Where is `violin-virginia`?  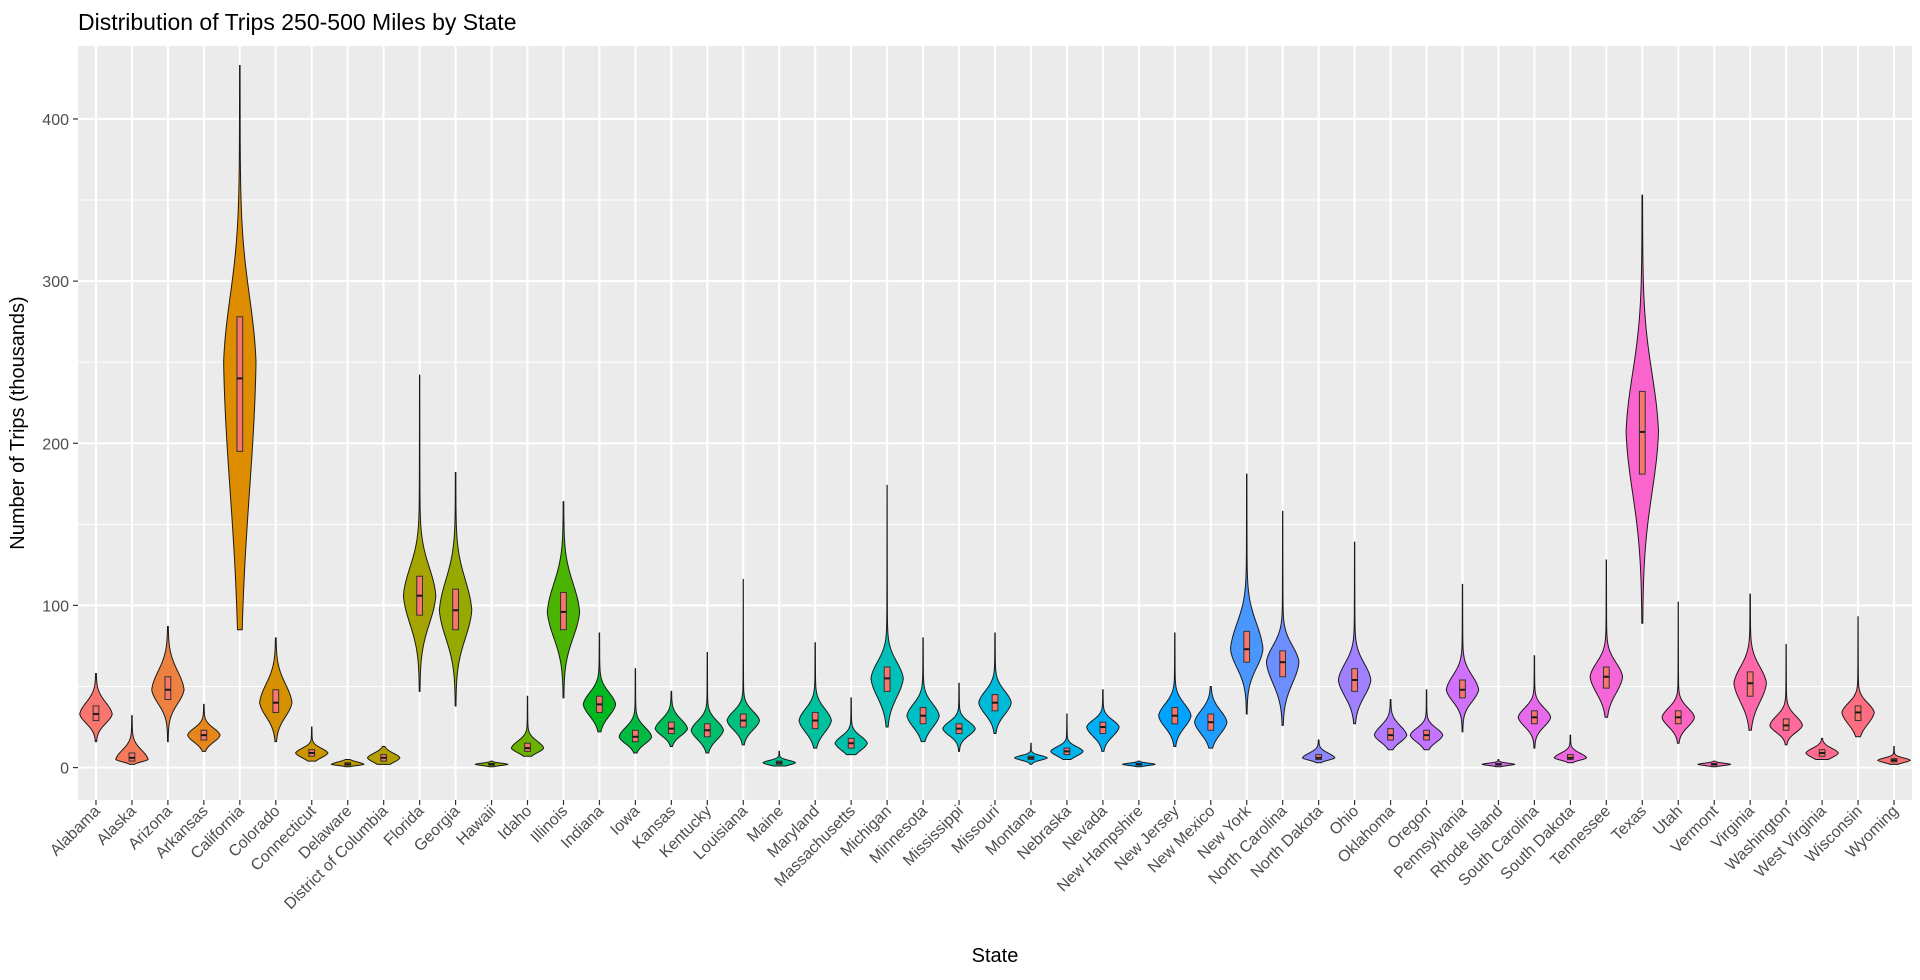
violin-virginia is located at coordinates (1750, 662).